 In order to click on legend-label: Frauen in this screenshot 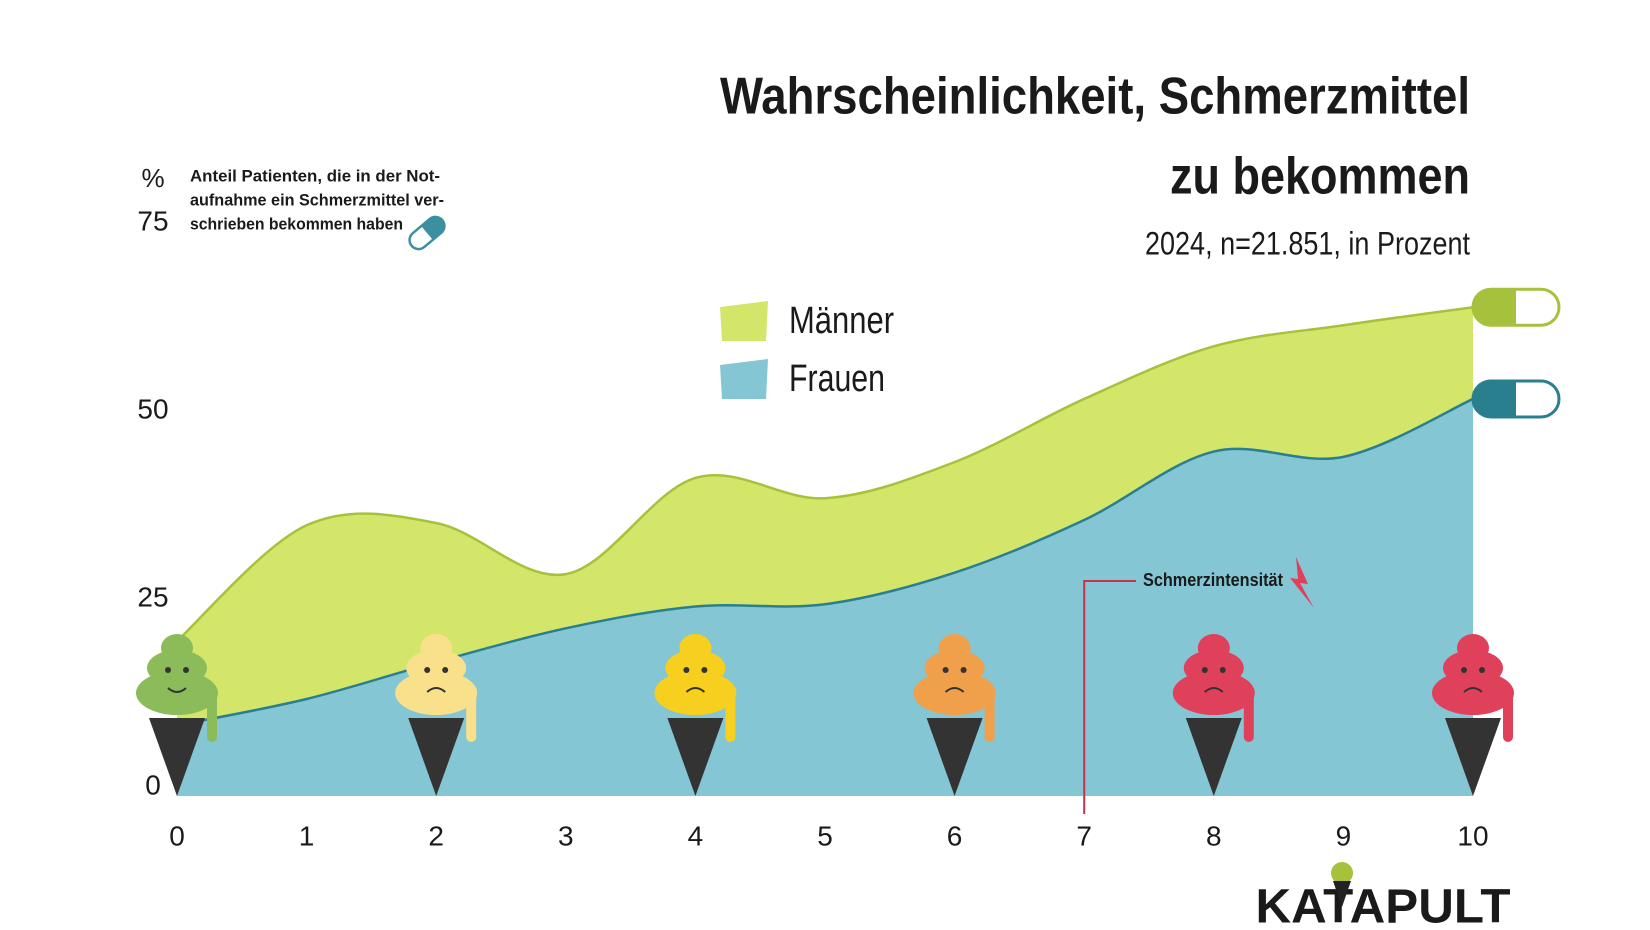, I will do `click(837, 379)`.